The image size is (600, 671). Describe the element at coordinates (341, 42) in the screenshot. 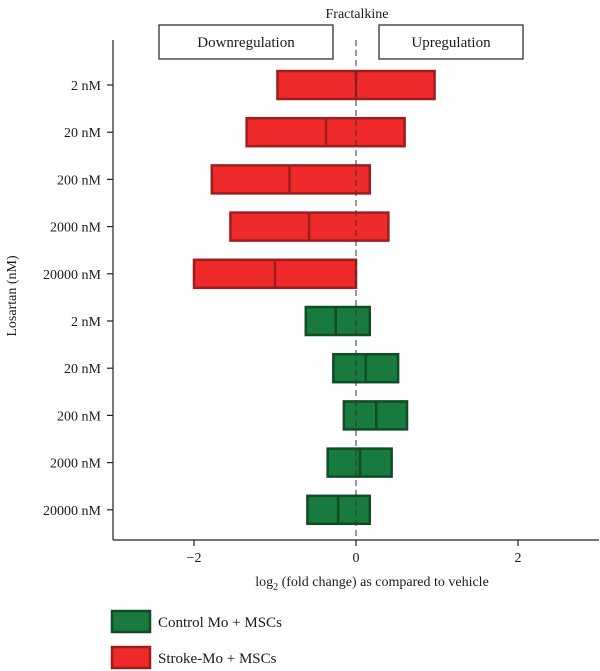

I see `annotation-boxes: Downregulation Upregulation` at that location.